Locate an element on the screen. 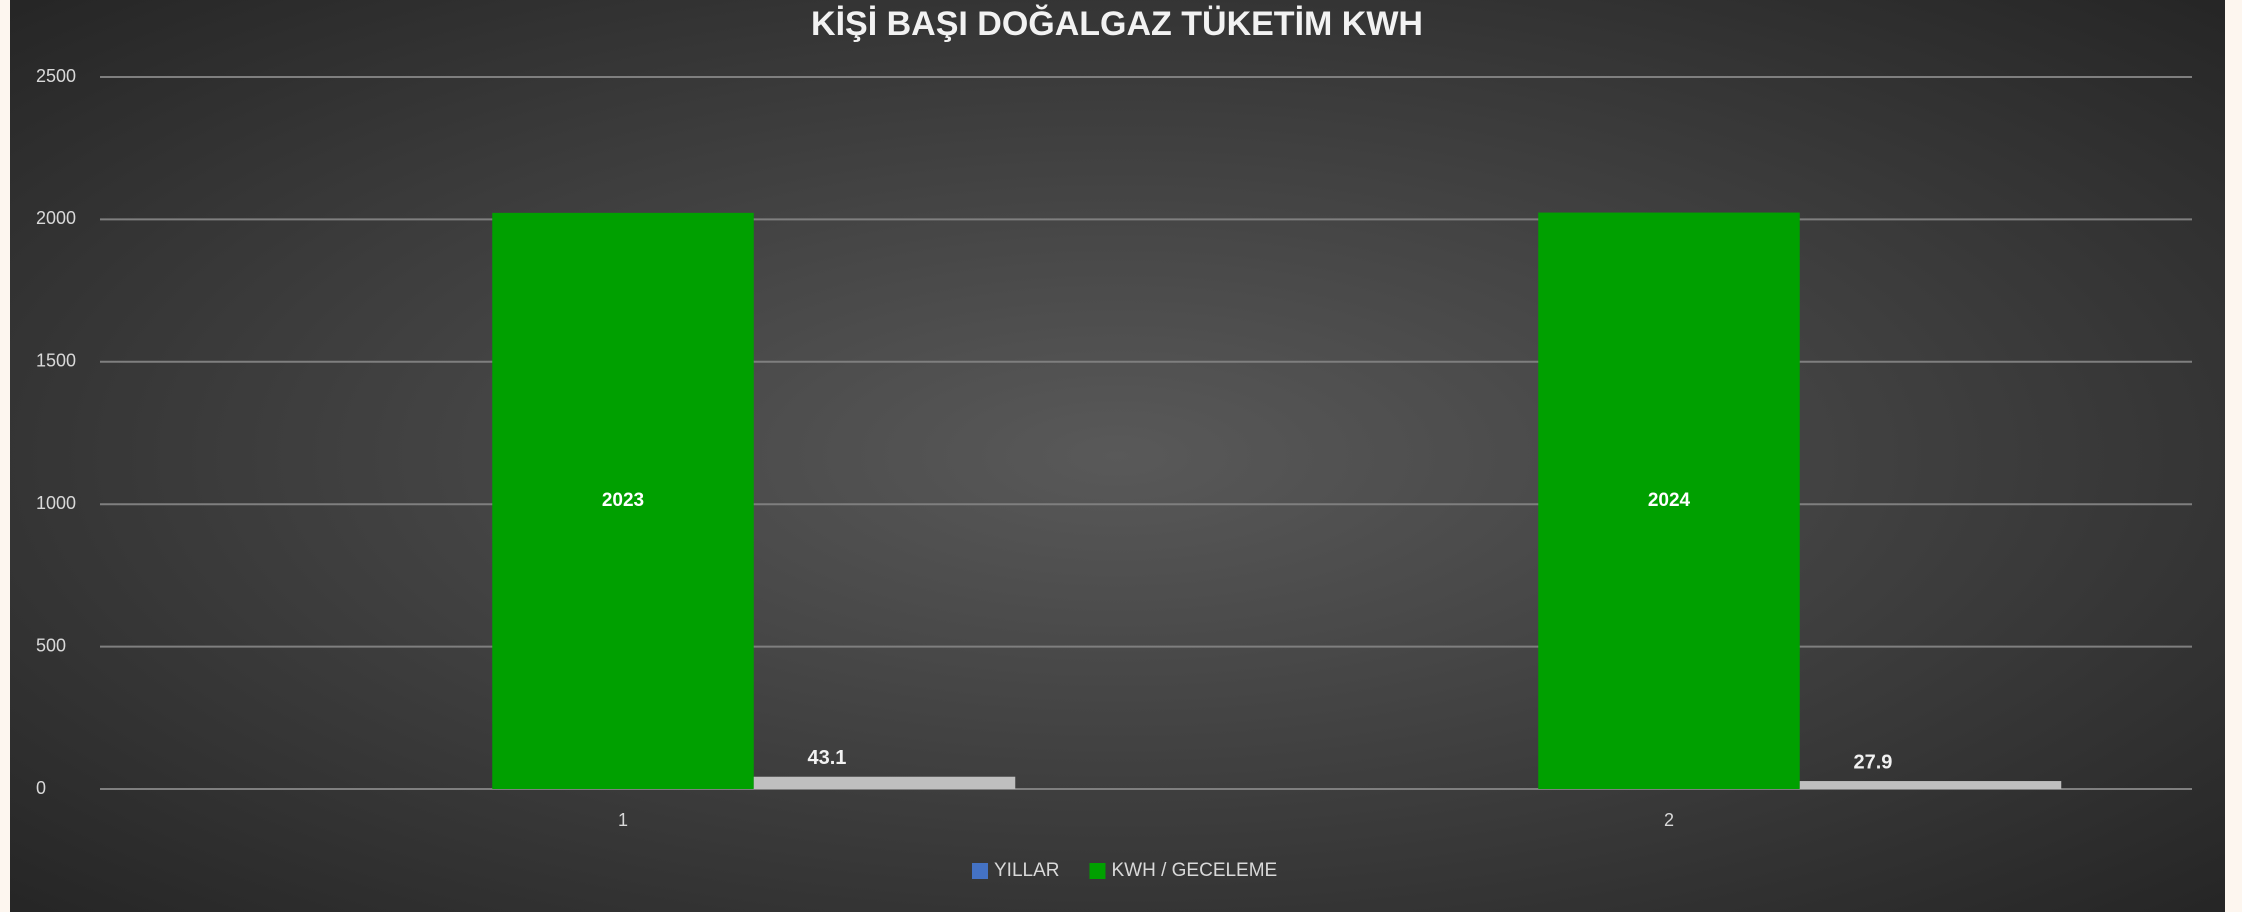 This screenshot has width=2242, height=912. y-tick-label: 500 is located at coordinates (51, 645).